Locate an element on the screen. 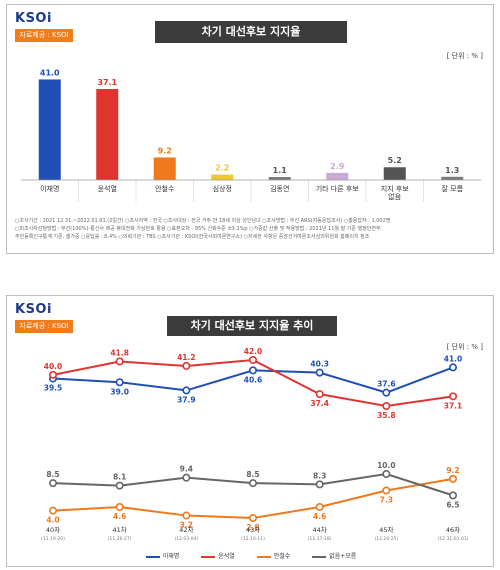  legend-item: 윤석열 is located at coordinates (218, 555).